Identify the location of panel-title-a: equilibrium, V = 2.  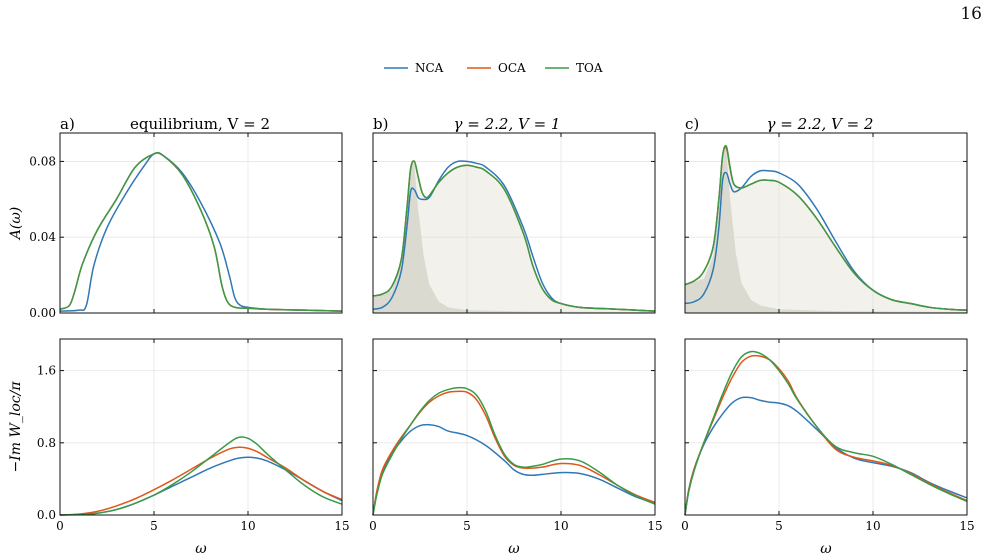
(200, 124).